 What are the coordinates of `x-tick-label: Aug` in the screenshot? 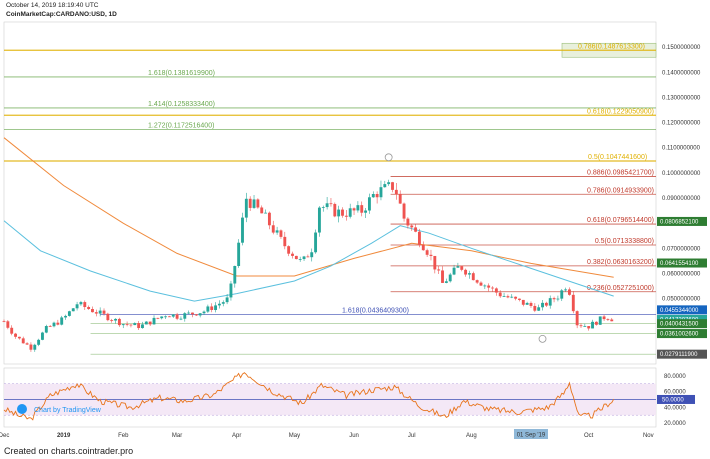 It's located at (471, 436).